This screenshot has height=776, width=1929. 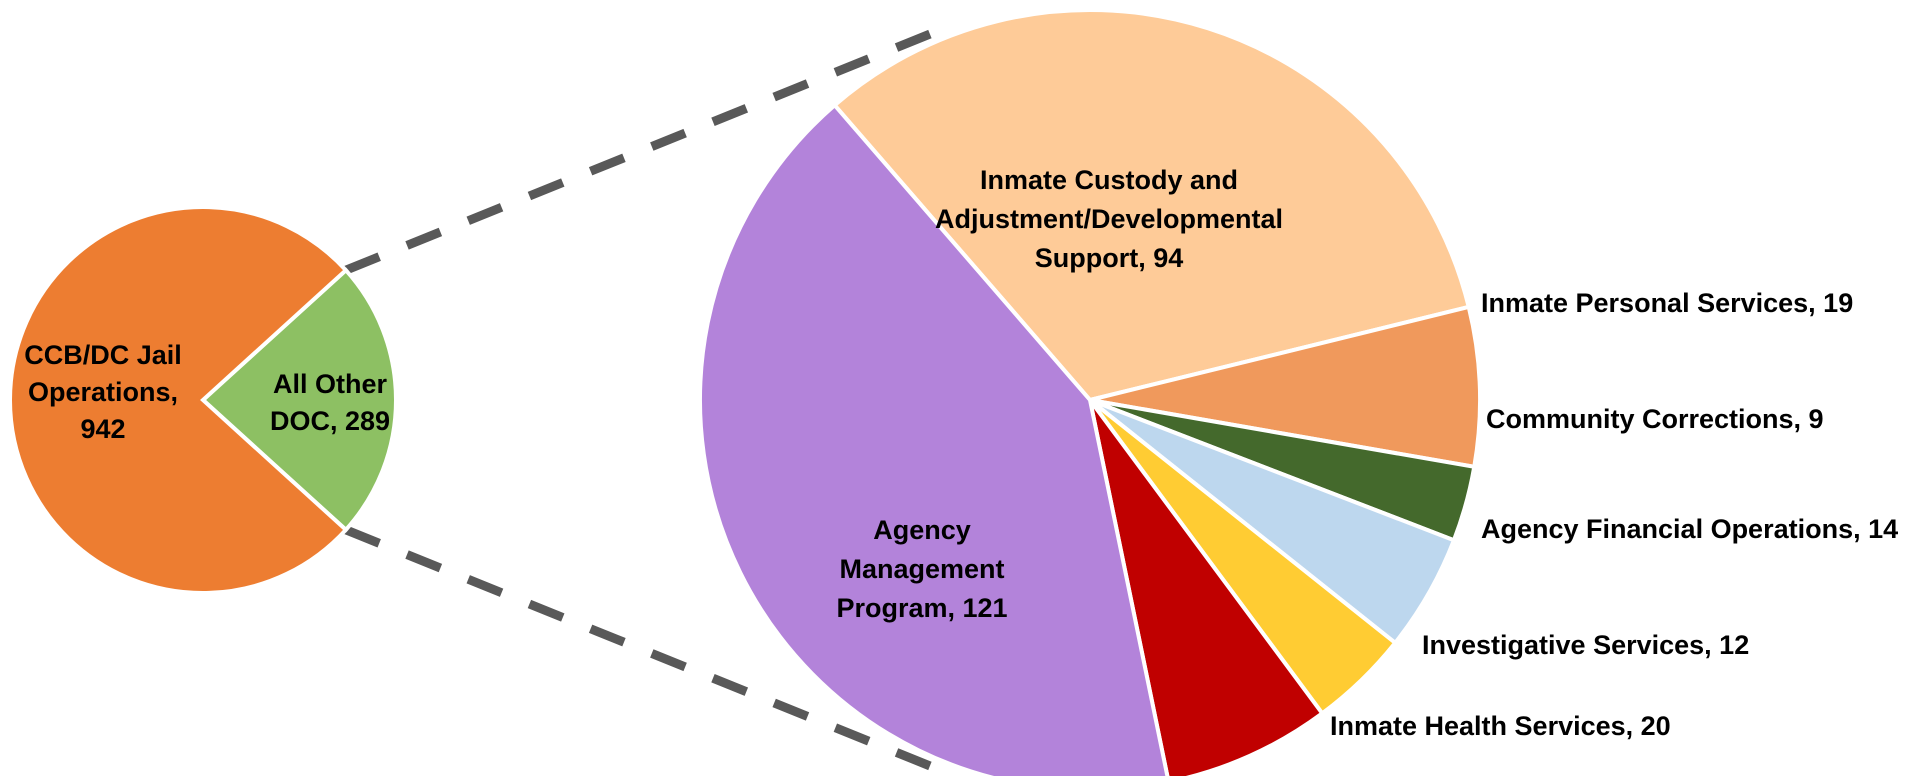 I want to click on label-agency-financial-operations-14: Agency Financial Operations, 14, so click(x=1689, y=529).